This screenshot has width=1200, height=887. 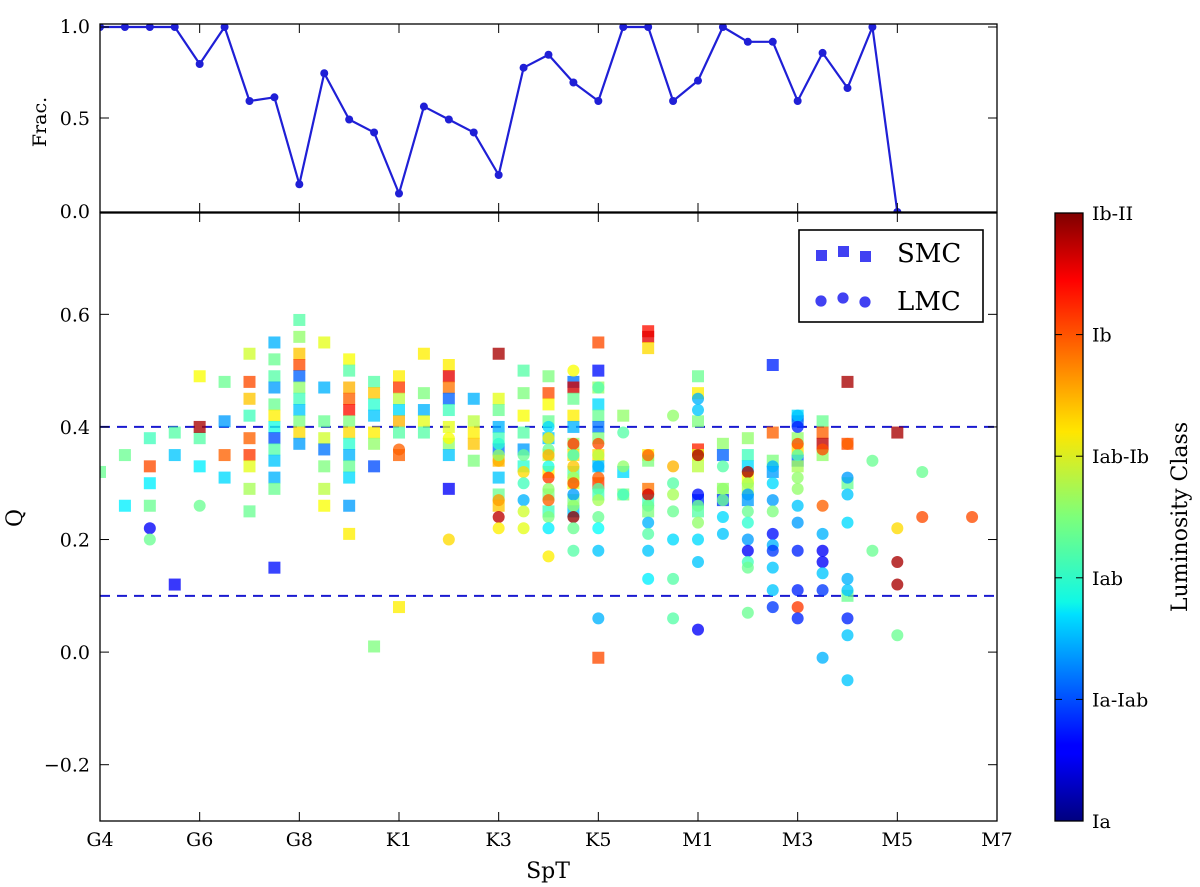 What do you see at coordinates (75, 653) in the screenshot?
I see `bottom-ytick-label: 0.0` at bounding box center [75, 653].